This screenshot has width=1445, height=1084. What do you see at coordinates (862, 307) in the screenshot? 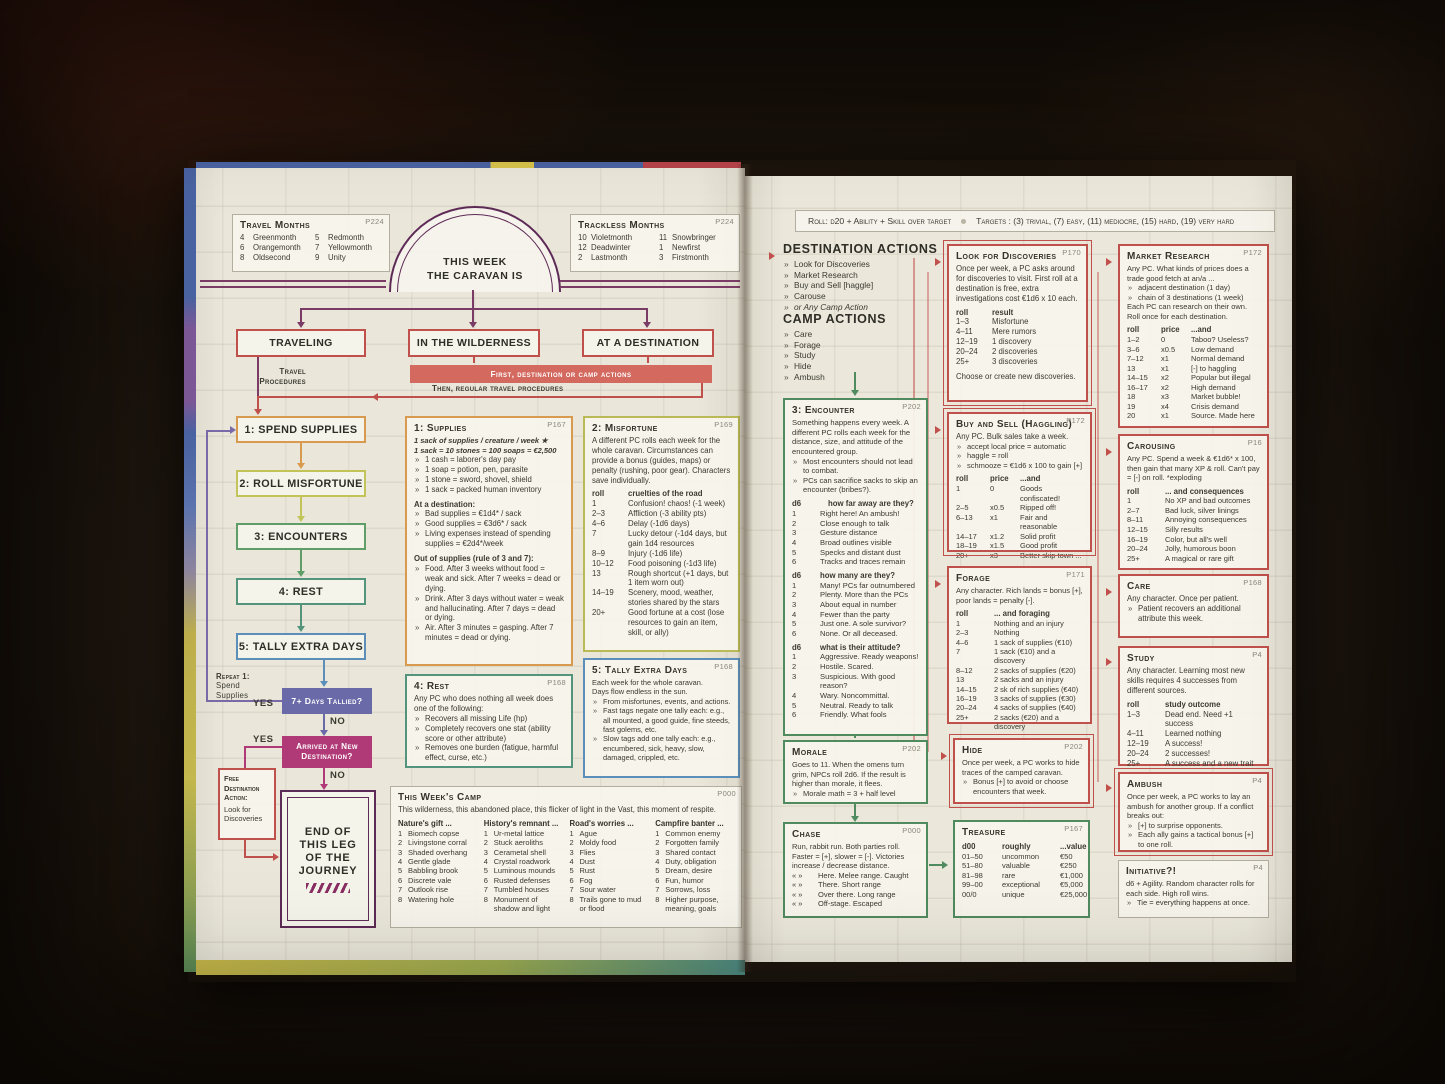
I see `action-item: or Any Camp Action` at bounding box center [862, 307].